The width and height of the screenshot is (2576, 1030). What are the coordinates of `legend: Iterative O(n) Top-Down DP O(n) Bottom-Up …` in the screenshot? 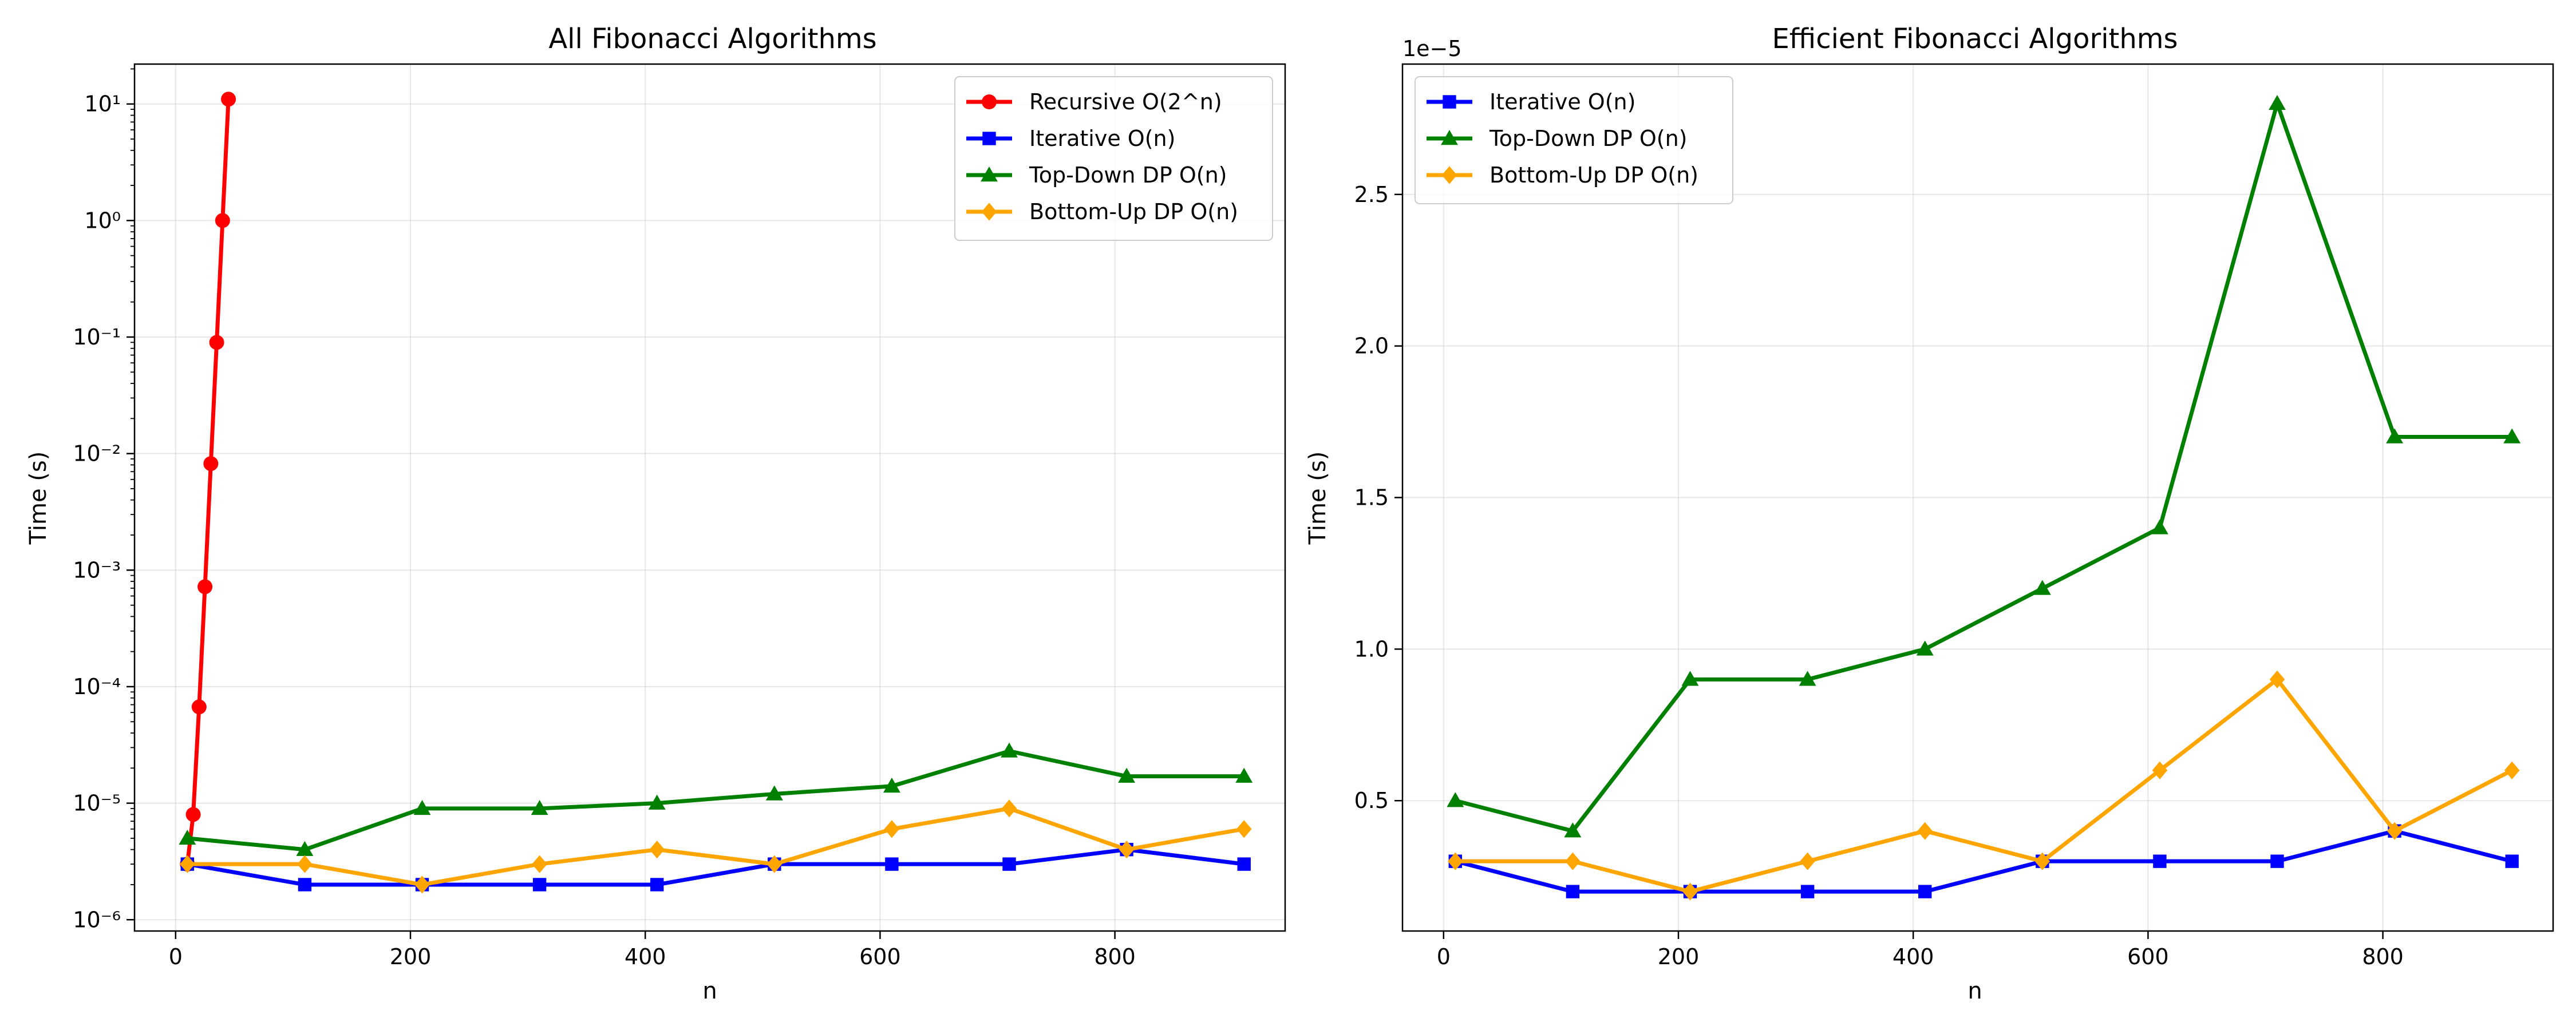 It's located at (1574, 140).